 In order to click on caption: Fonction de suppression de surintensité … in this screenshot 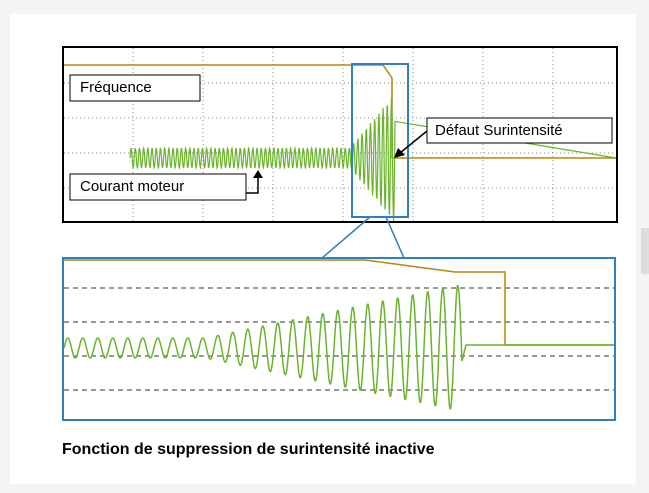, I will do `click(248, 449)`.